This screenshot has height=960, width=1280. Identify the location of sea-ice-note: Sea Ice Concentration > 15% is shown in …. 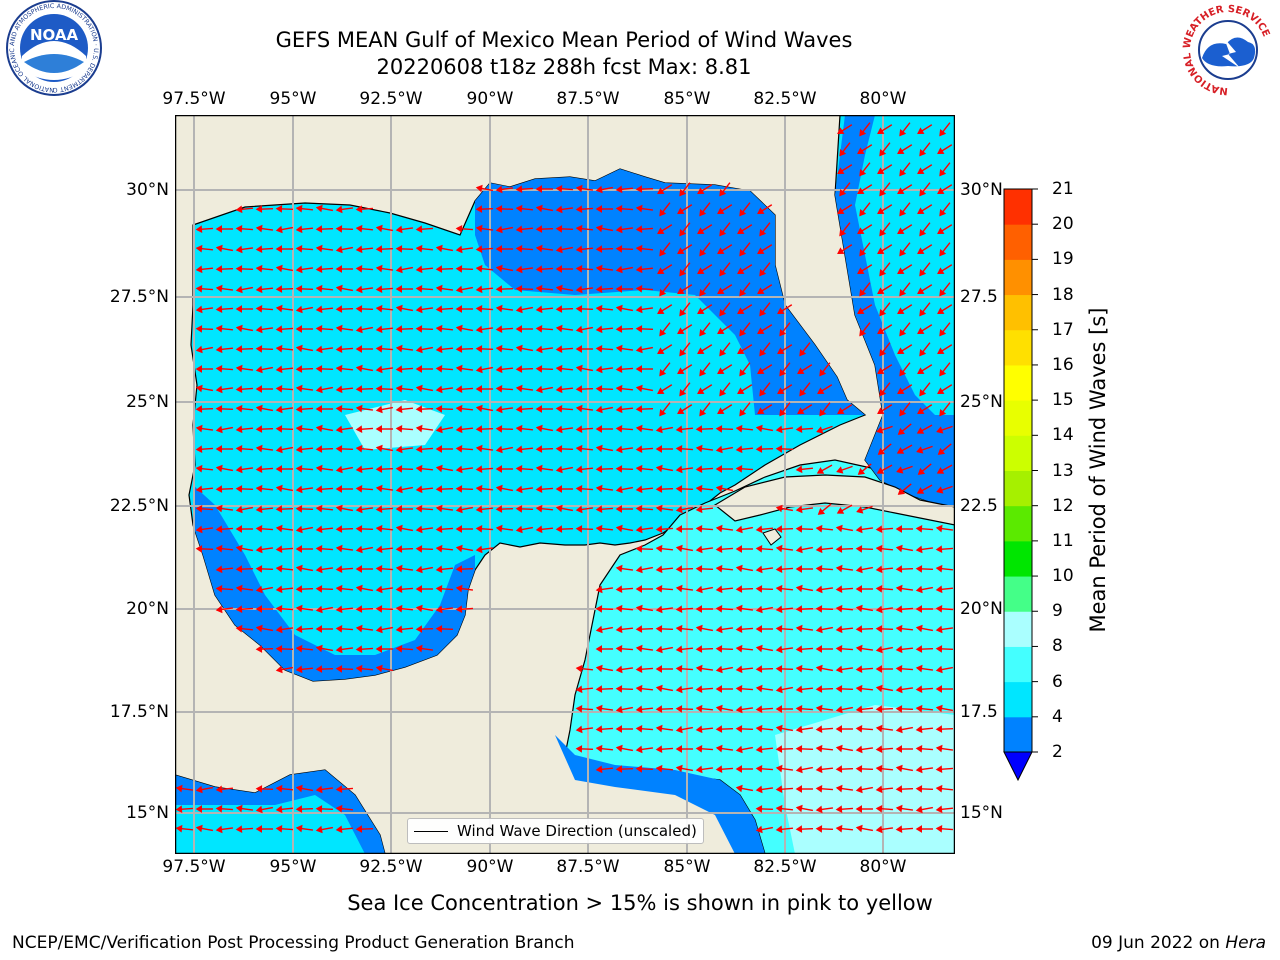
(640, 903).